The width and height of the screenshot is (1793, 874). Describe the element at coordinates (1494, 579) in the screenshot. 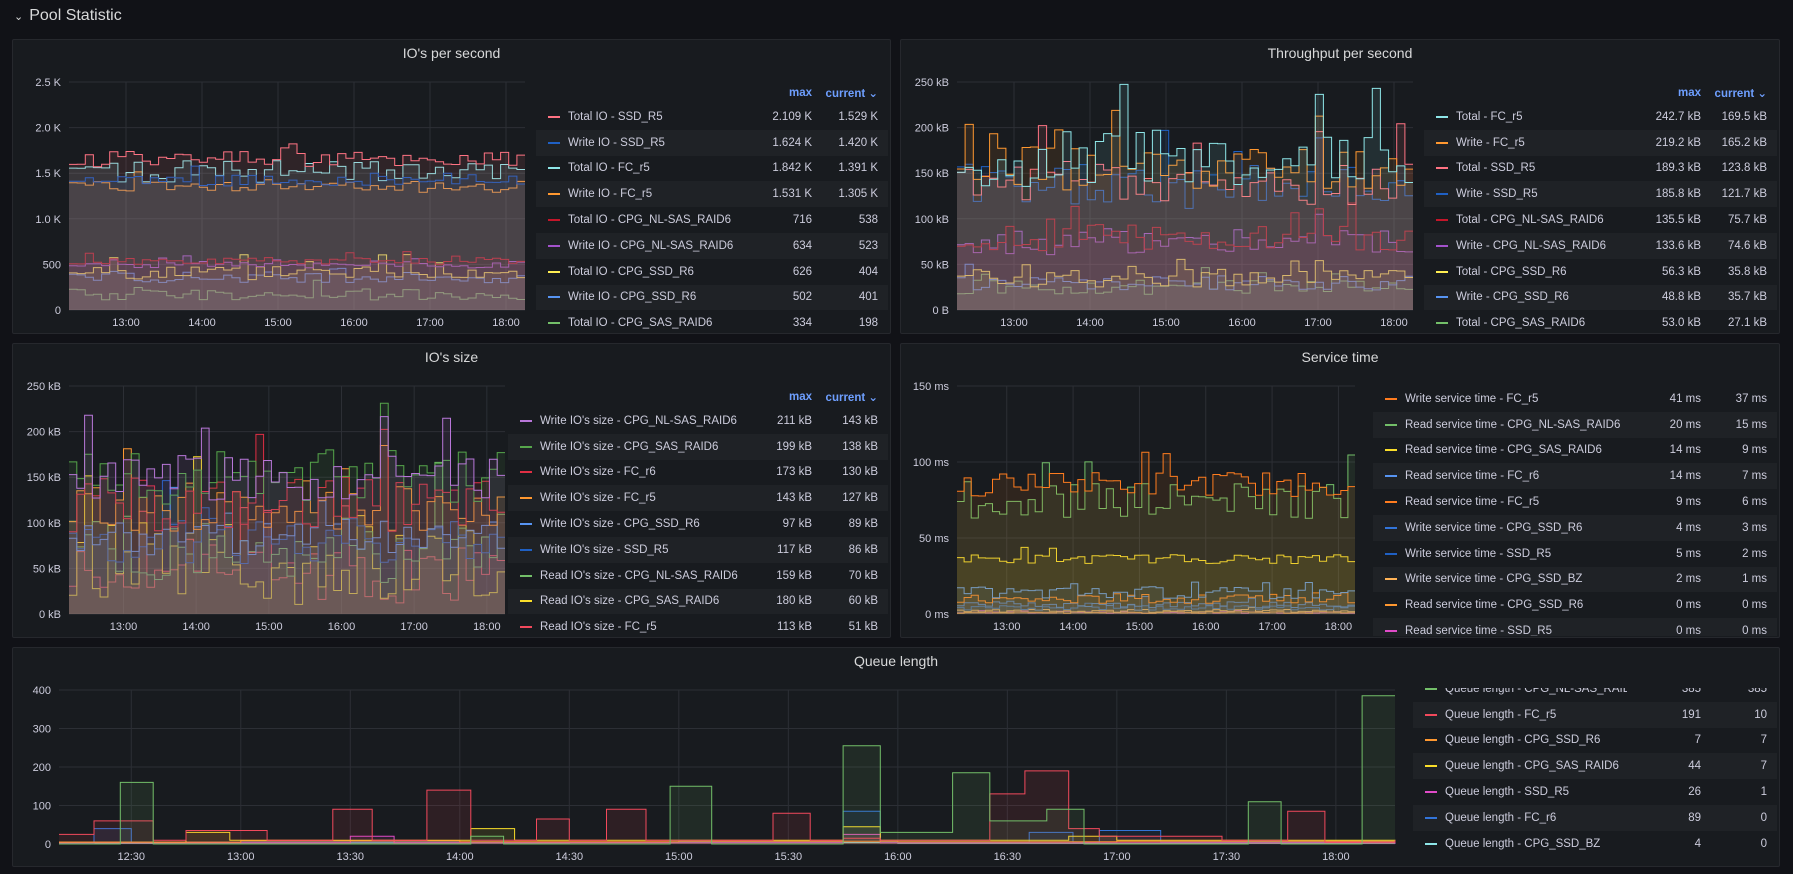

I see `legend-series-name: Write service time - CPG_SSD_BZ` at that location.